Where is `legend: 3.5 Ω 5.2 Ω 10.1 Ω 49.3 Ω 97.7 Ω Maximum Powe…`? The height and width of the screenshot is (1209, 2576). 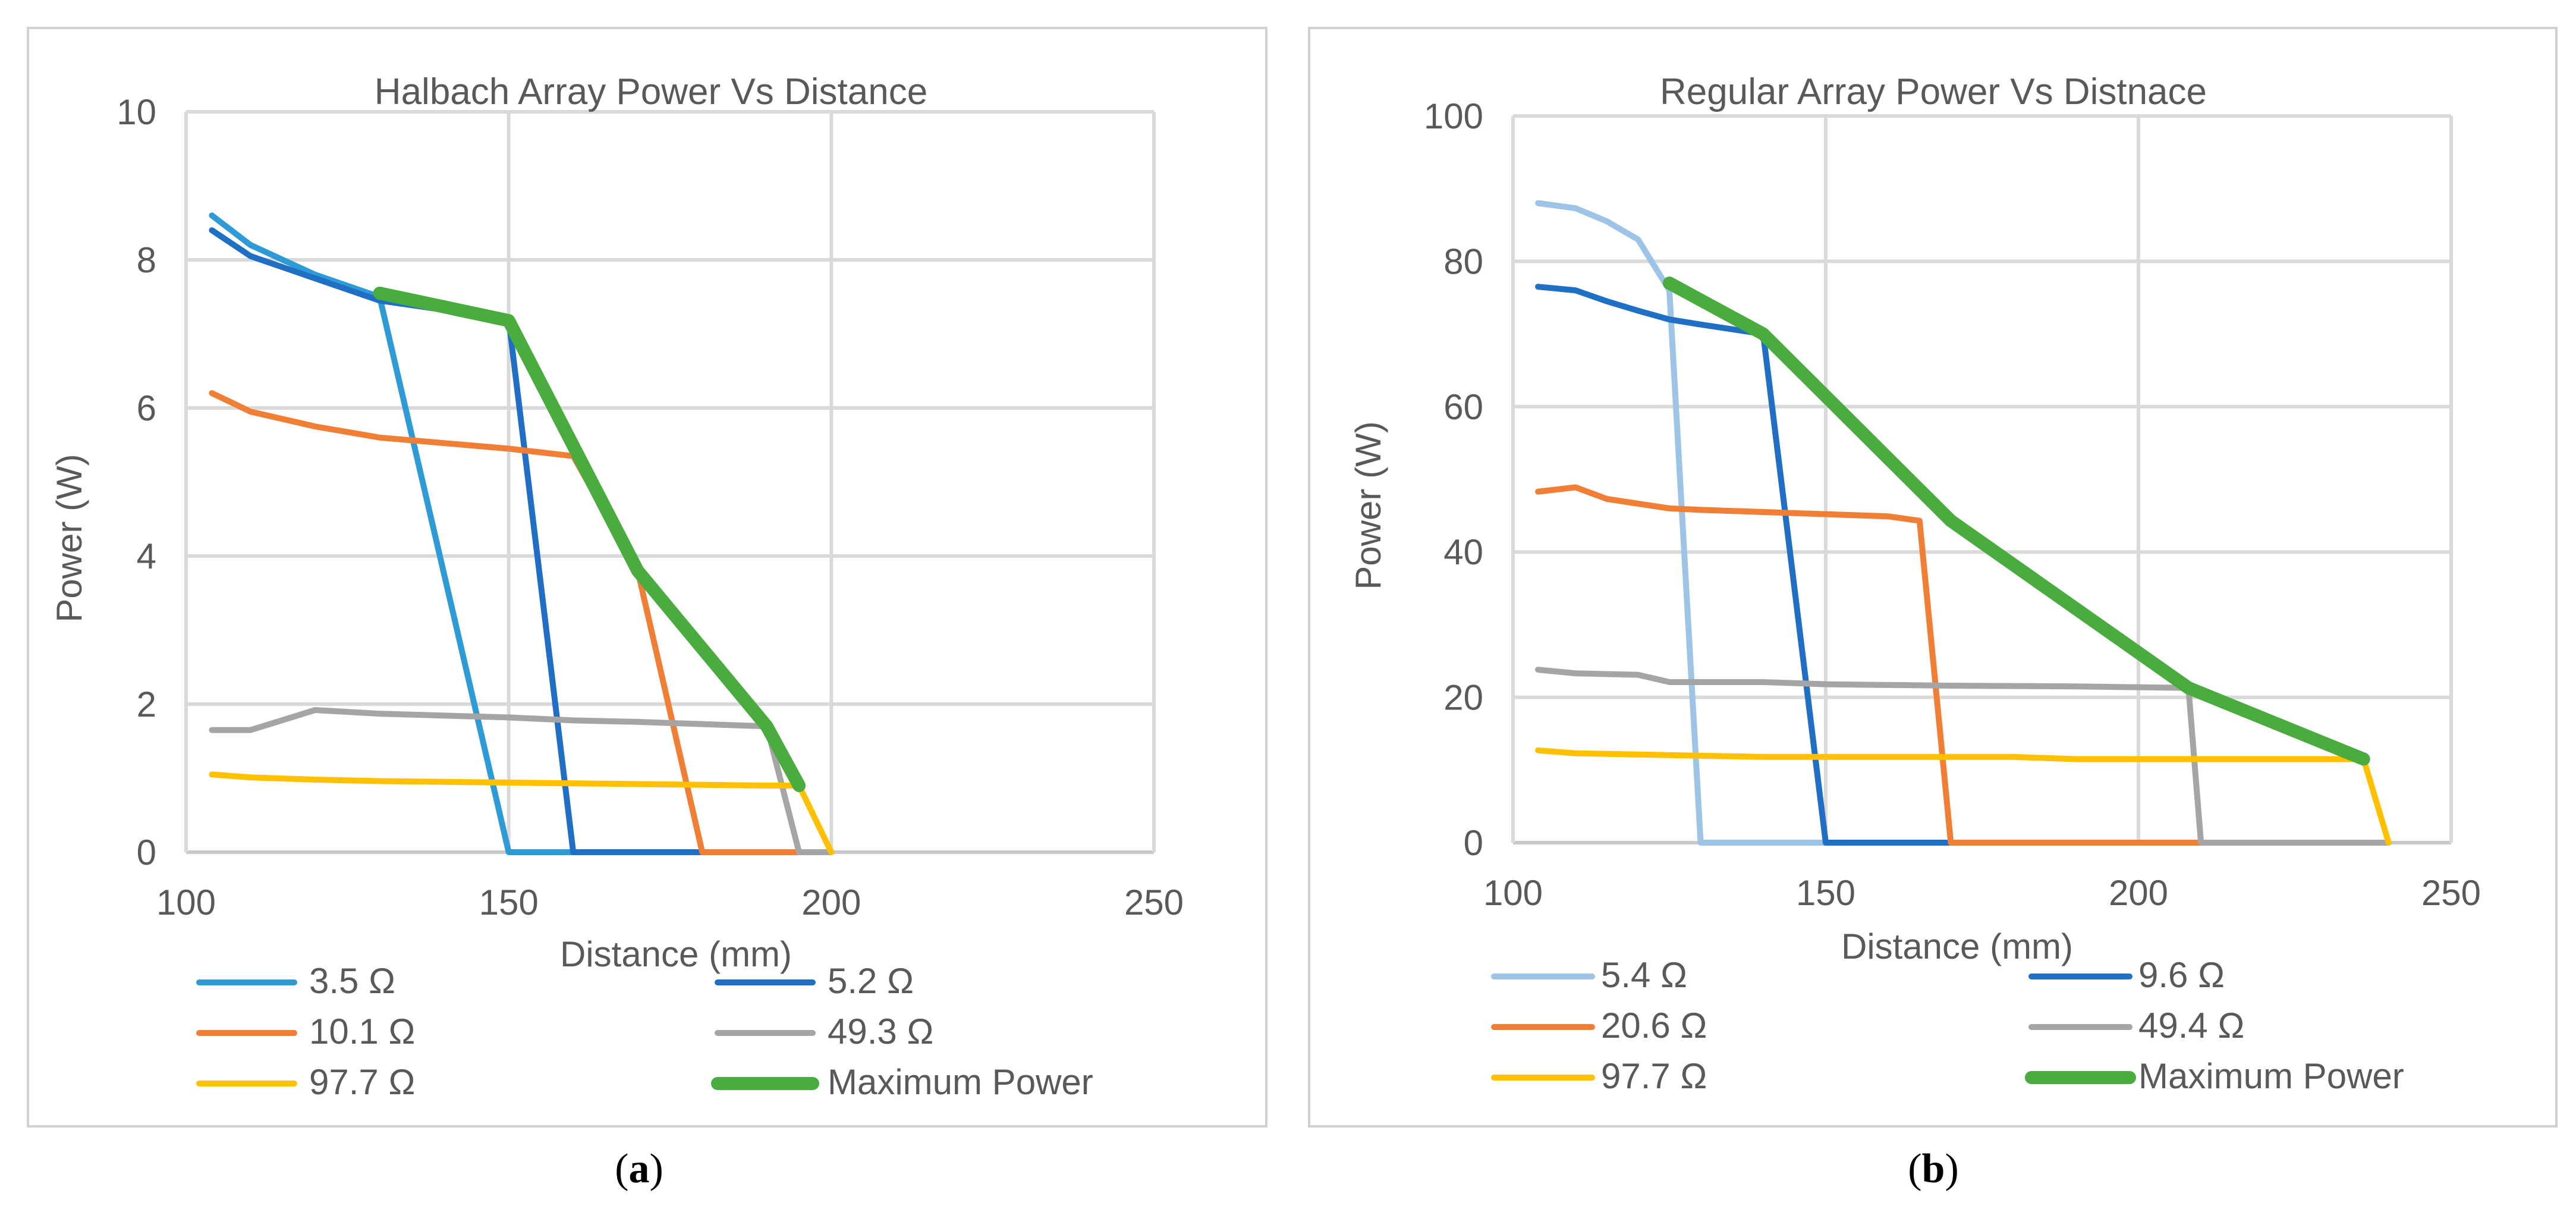 legend: 3.5 Ω 5.2 Ω 10.1 Ω 49.3 Ω 97.7 Ω Maximum Powe… is located at coordinates (644, 1031).